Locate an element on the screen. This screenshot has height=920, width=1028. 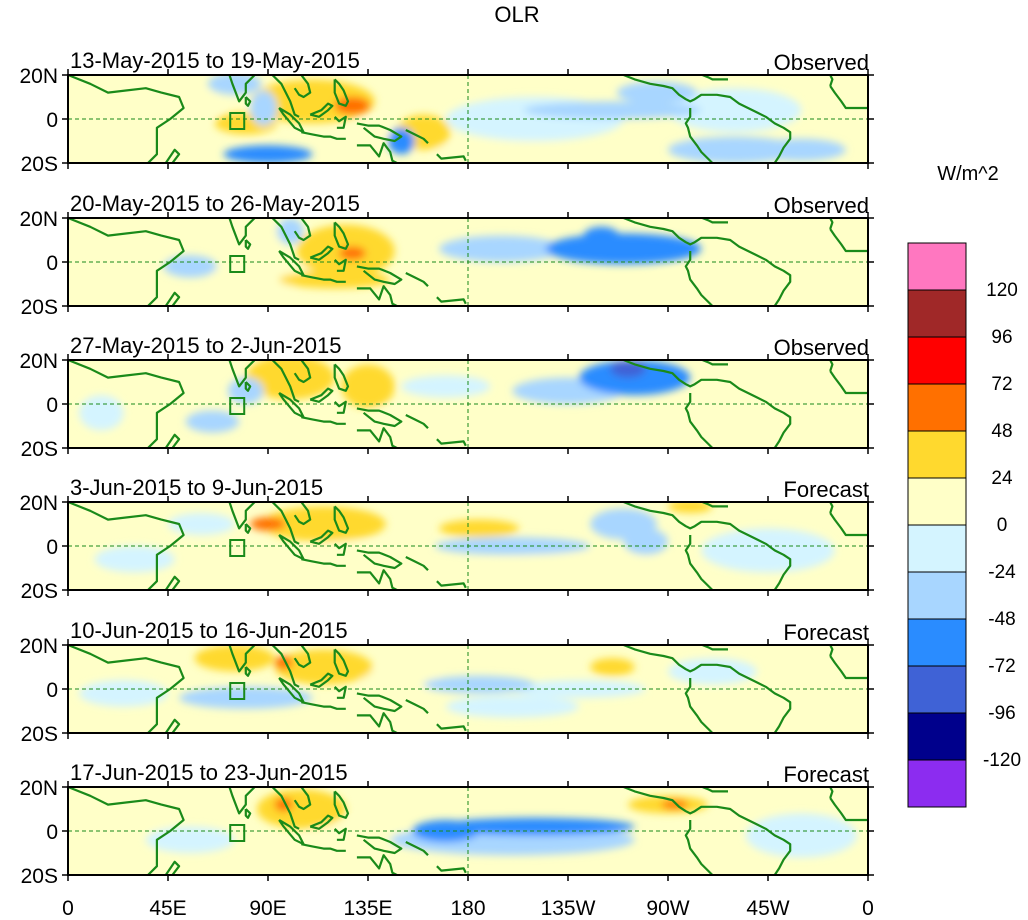
panel-period: 10-Jun-2015 to 16-Jun-2015 is located at coordinates (209, 630).